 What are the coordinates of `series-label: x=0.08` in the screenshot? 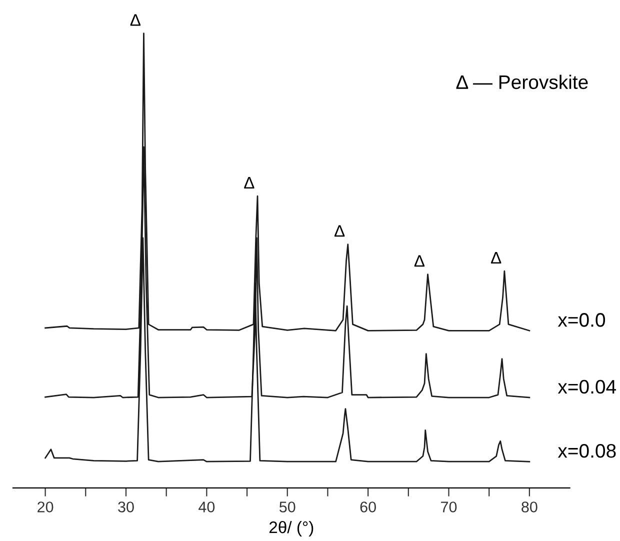 It's located at (587, 451).